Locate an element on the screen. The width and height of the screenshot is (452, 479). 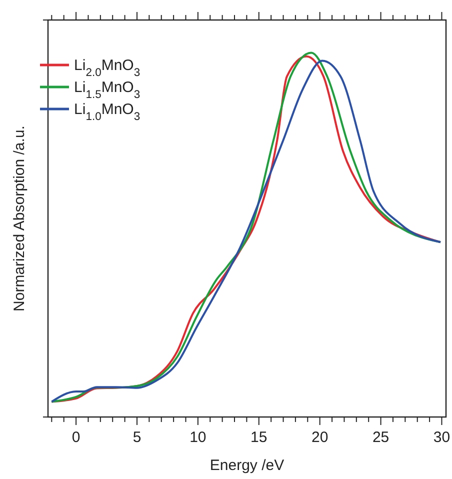
legend-label: Li$_{1.0}$MnO$_{3}$ is located at coordinates (107, 112).